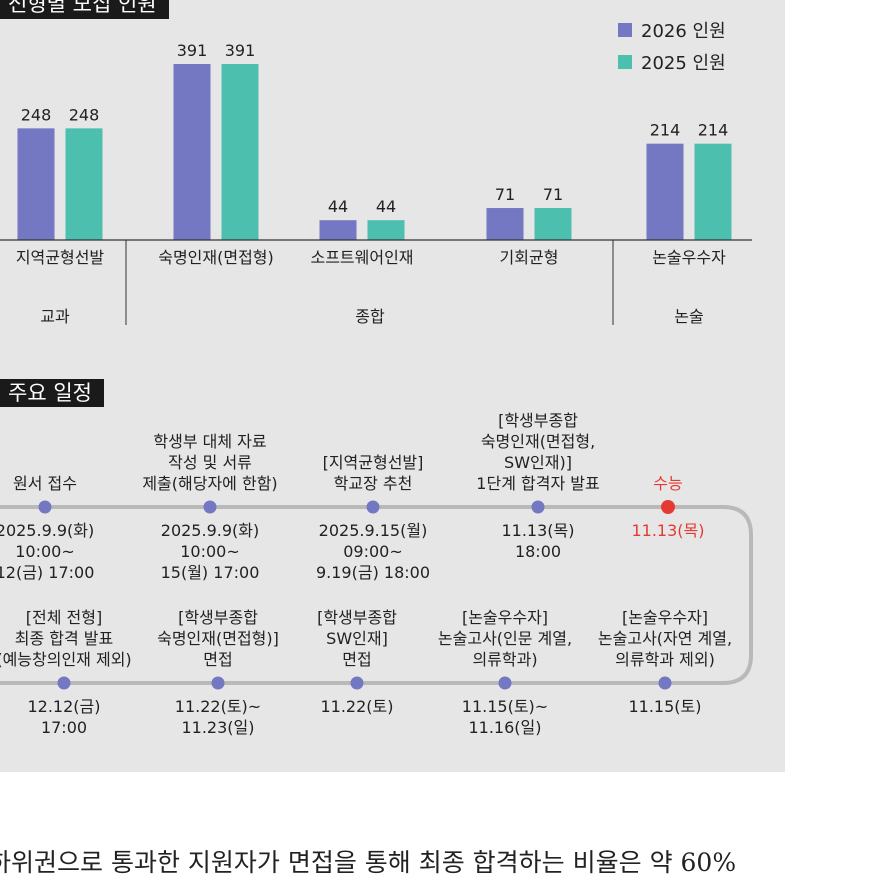  I want to click on event-date-1-4: 11.13(목), so click(668, 530).